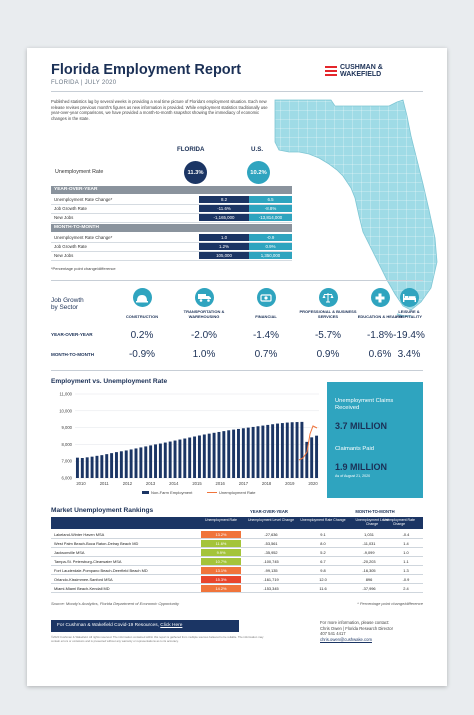 The width and height of the screenshot is (474, 715). Describe the element at coordinates (364, 404) in the screenshot. I see `claims-received-label: Unemployment Claims Received` at that location.